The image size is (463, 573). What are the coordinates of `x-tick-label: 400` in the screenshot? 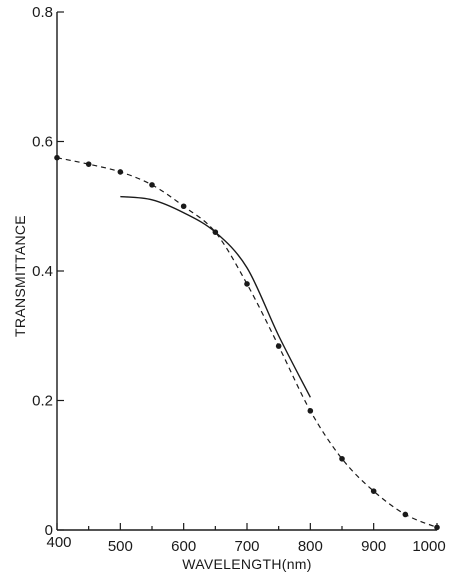 It's located at (58, 542).